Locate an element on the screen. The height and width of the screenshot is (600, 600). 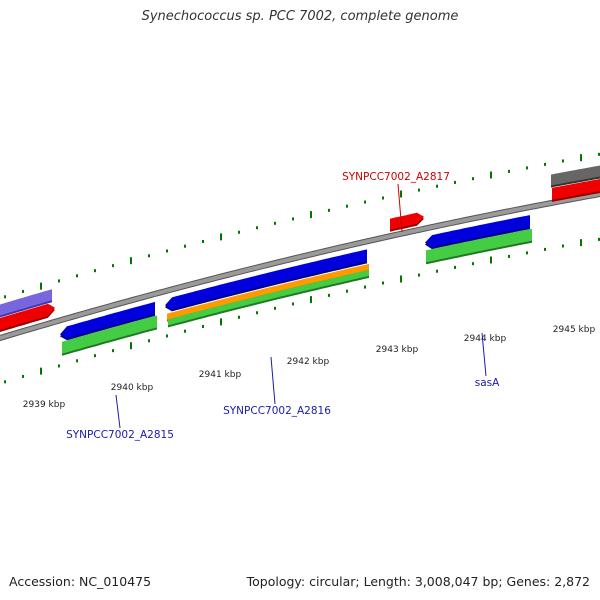
gene-label: SYNPCC7002_A2817 is located at coordinates (396, 177).